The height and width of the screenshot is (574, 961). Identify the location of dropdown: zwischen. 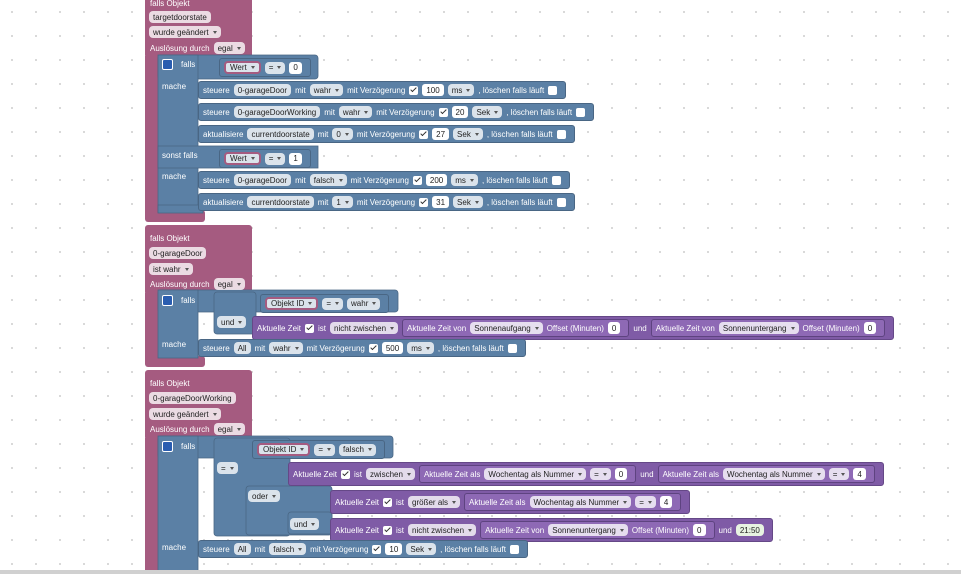
(390, 474).